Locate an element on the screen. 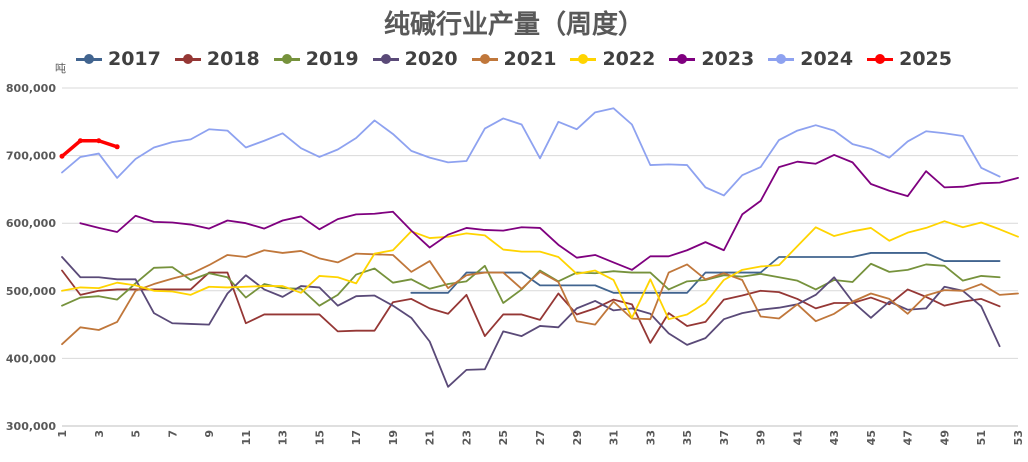 This screenshot has height=462, width=1028. legend-label: 2025 is located at coordinates (925, 59).